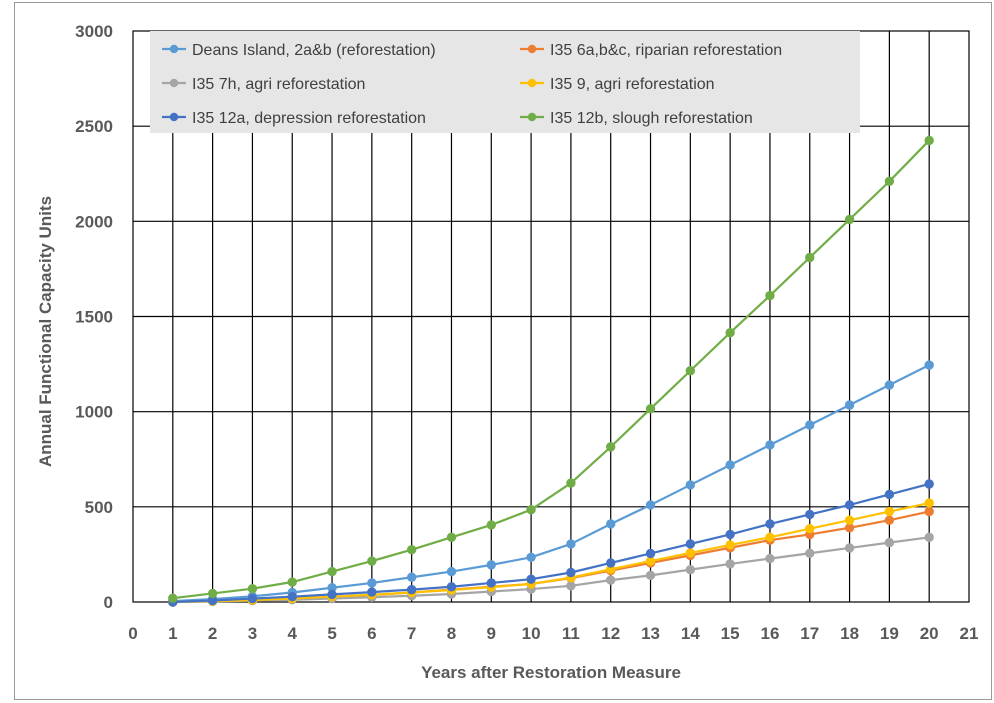  I want to click on y-tick-label: 3000, so click(94, 31).